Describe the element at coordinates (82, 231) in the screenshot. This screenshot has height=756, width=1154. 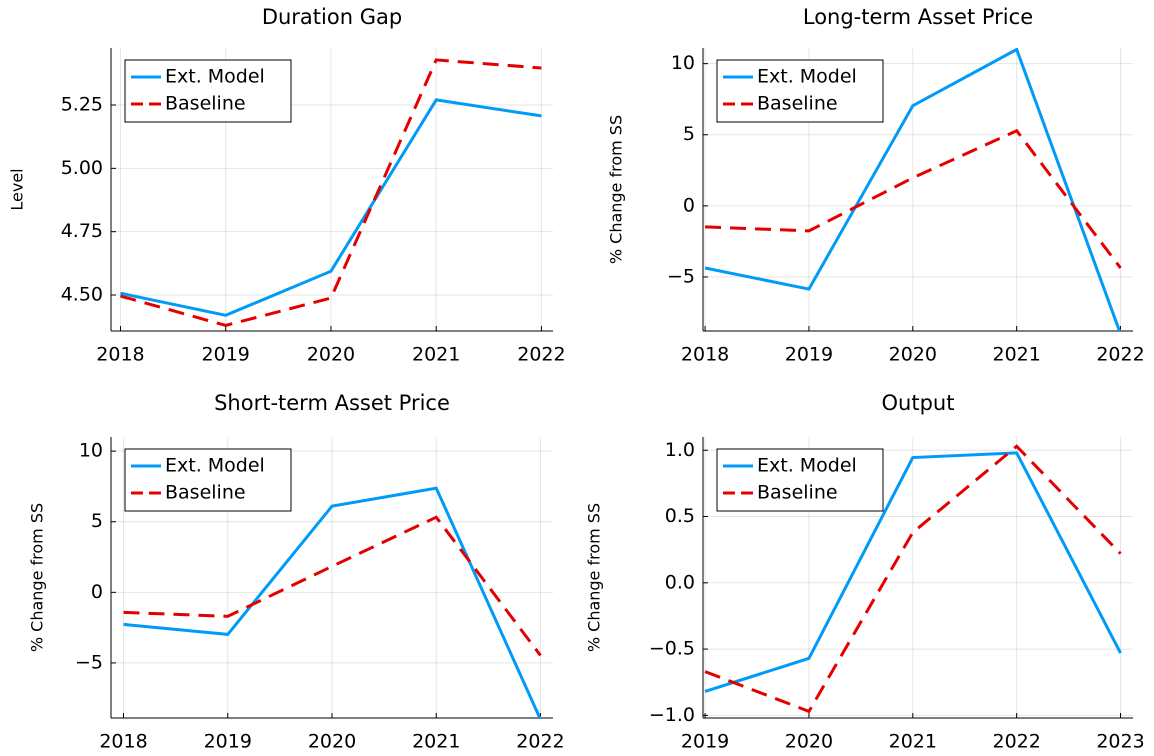
I see `y-tick-label: 4.75` at that location.